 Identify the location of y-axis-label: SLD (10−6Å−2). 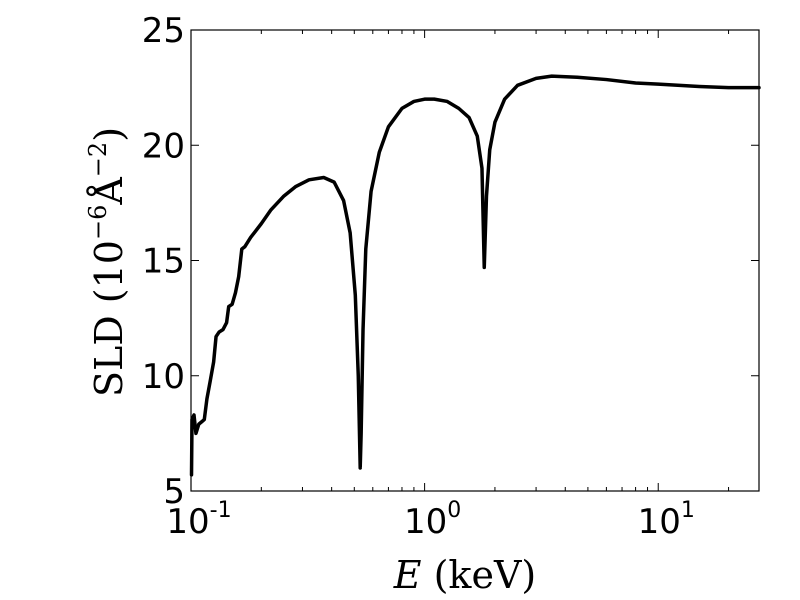
(107, 262).